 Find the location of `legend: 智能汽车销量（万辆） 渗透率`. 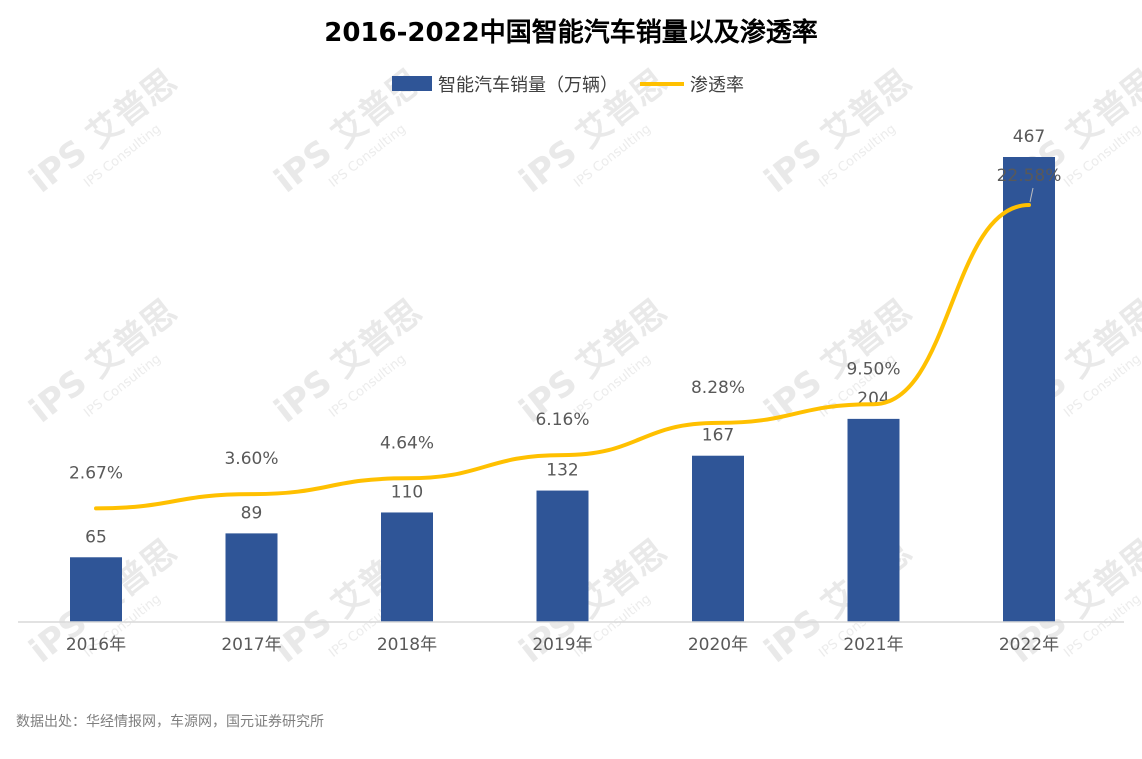

legend: 智能汽车销量（万辆） 渗透率 is located at coordinates (568, 85).